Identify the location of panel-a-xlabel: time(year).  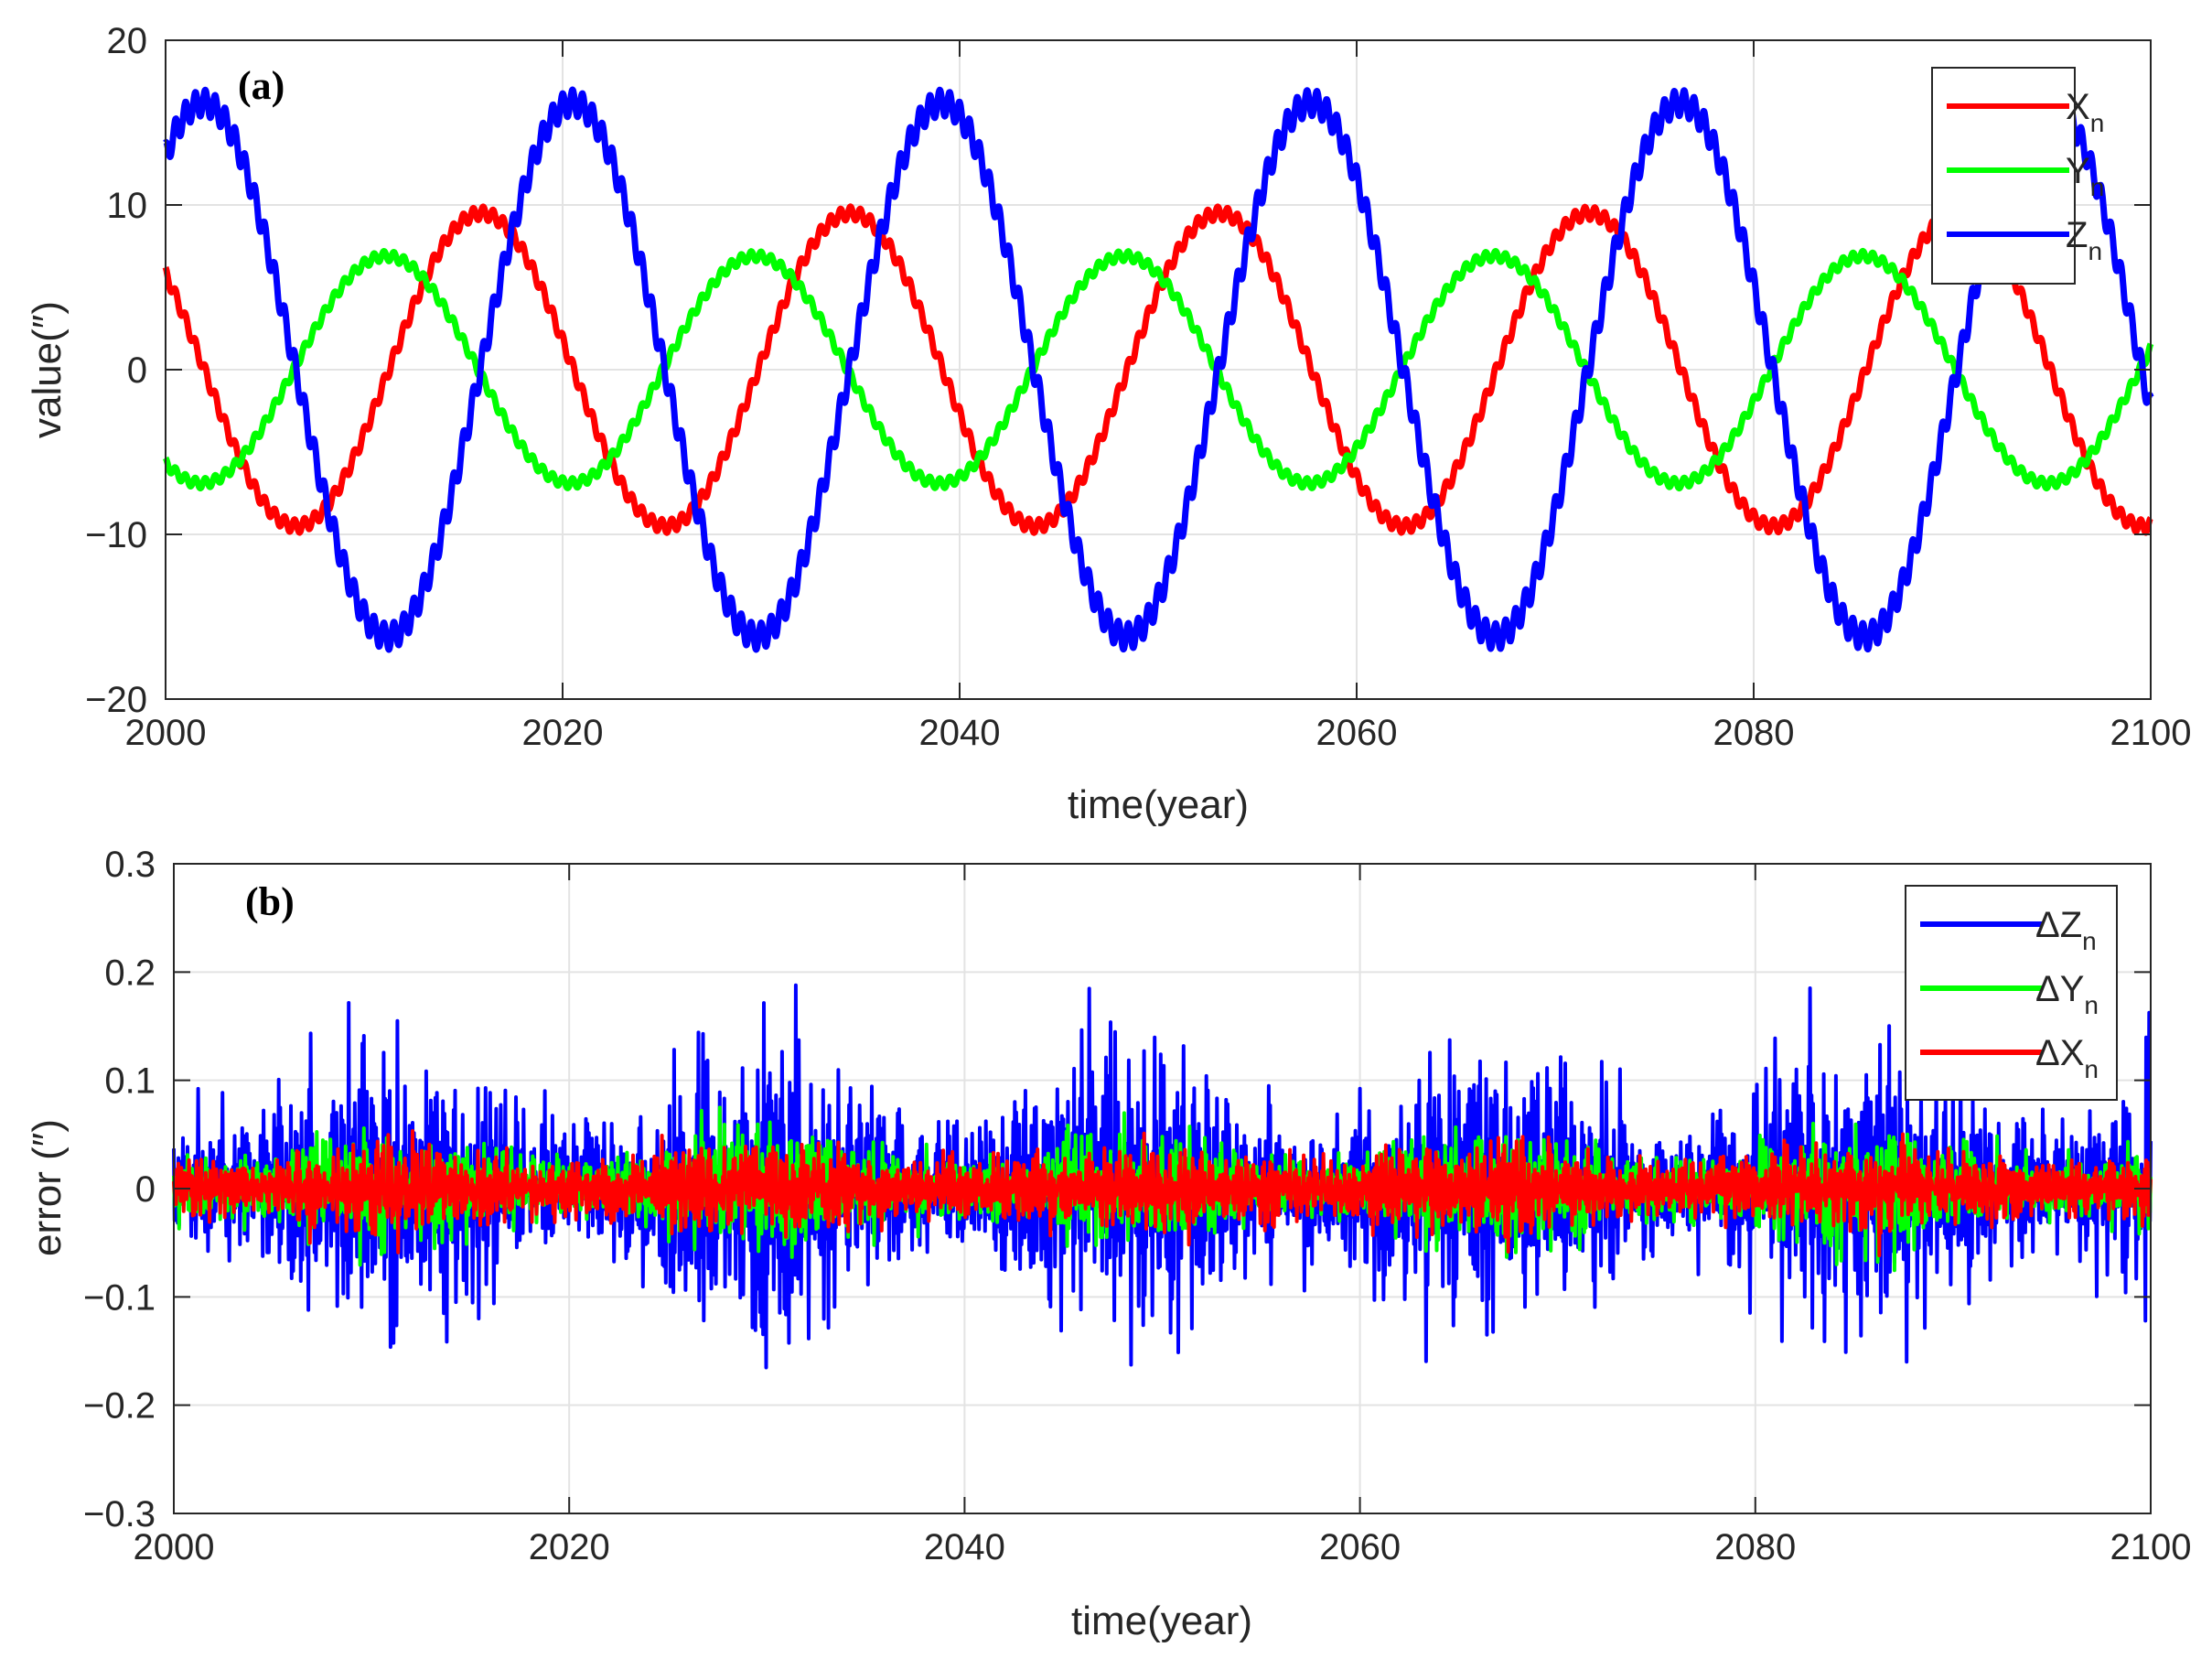
(1158, 804).